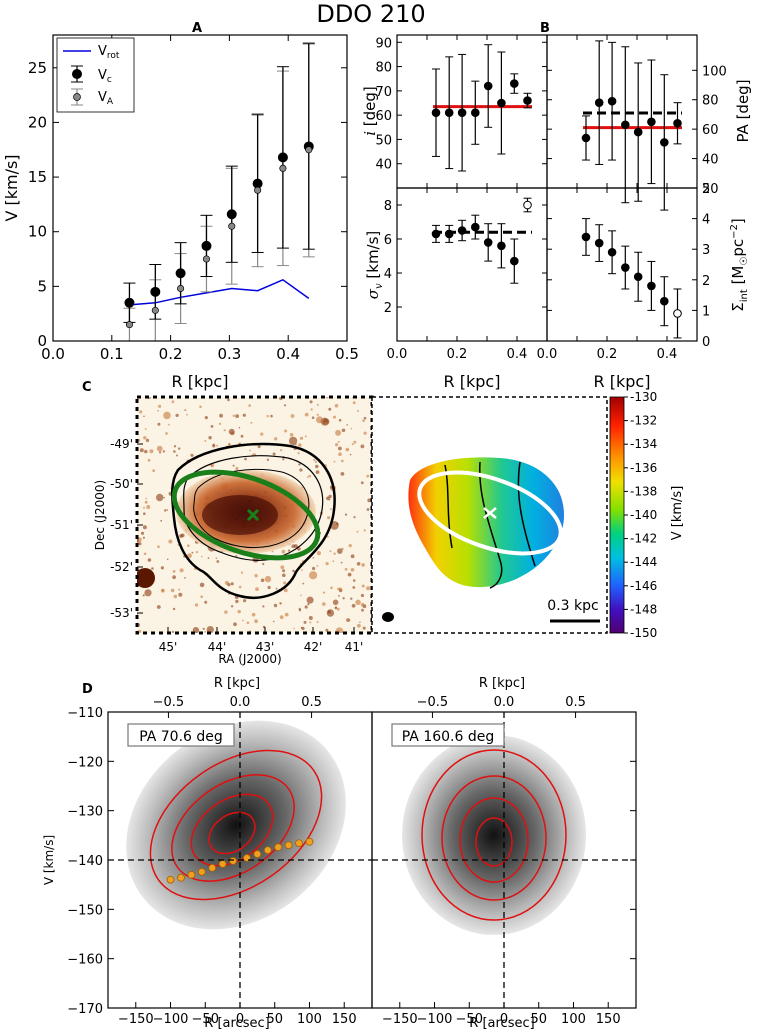 The width and height of the screenshot is (760, 1031). What do you see at coordinates (400, 1019) in the screenshot?
I see `x-tick-label: −150` at bounding box center [400, 1019].